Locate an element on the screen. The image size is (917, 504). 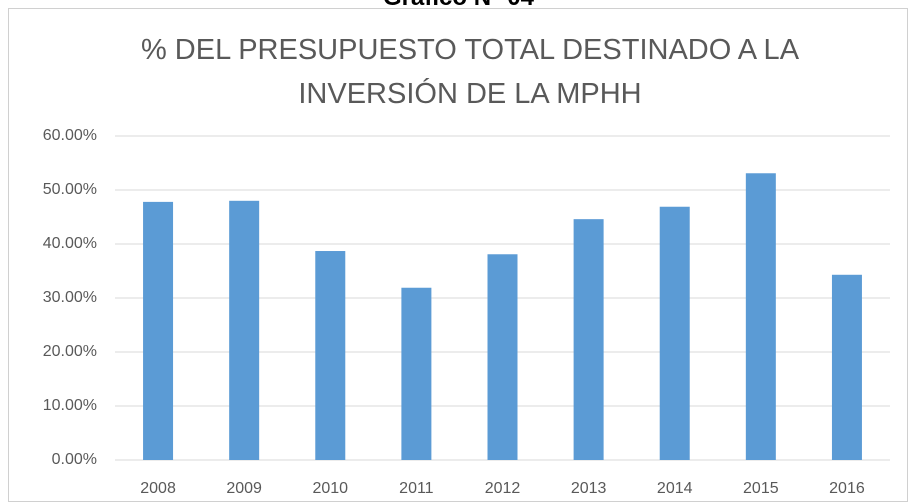
y-tick-label: 40.00% is located at coordinates (70, 243).